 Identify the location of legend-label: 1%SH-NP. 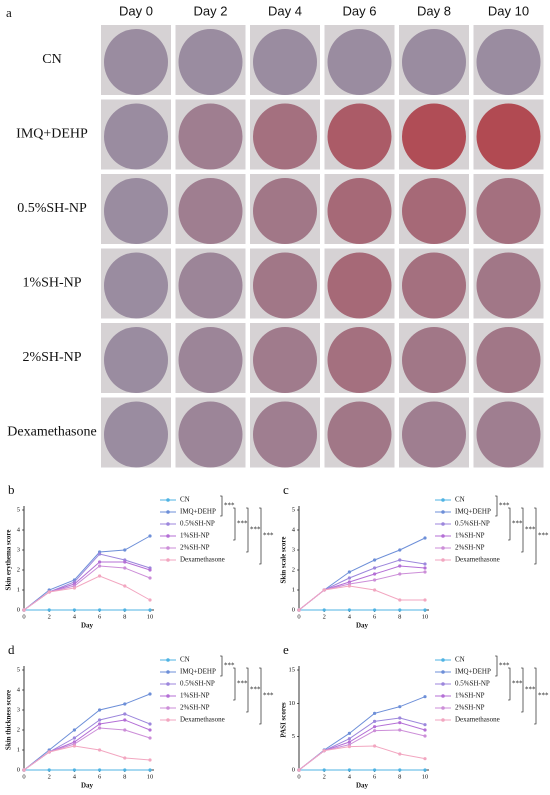
(470, 536).